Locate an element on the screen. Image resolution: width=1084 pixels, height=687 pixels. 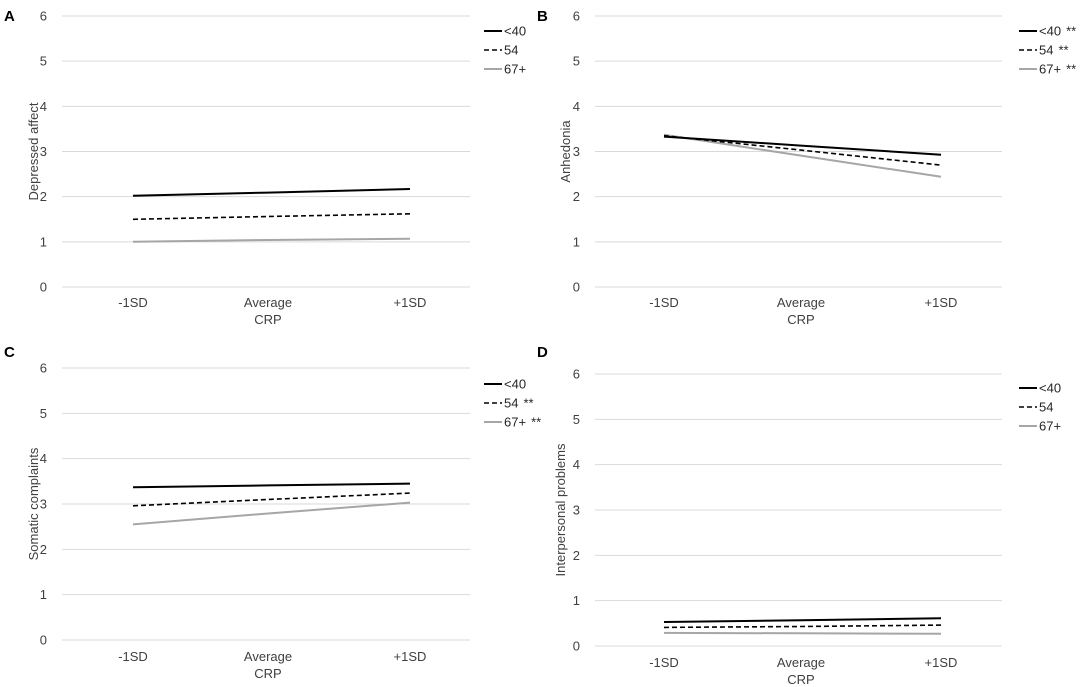
panel-letter: C is located at coordinates (9, 352).